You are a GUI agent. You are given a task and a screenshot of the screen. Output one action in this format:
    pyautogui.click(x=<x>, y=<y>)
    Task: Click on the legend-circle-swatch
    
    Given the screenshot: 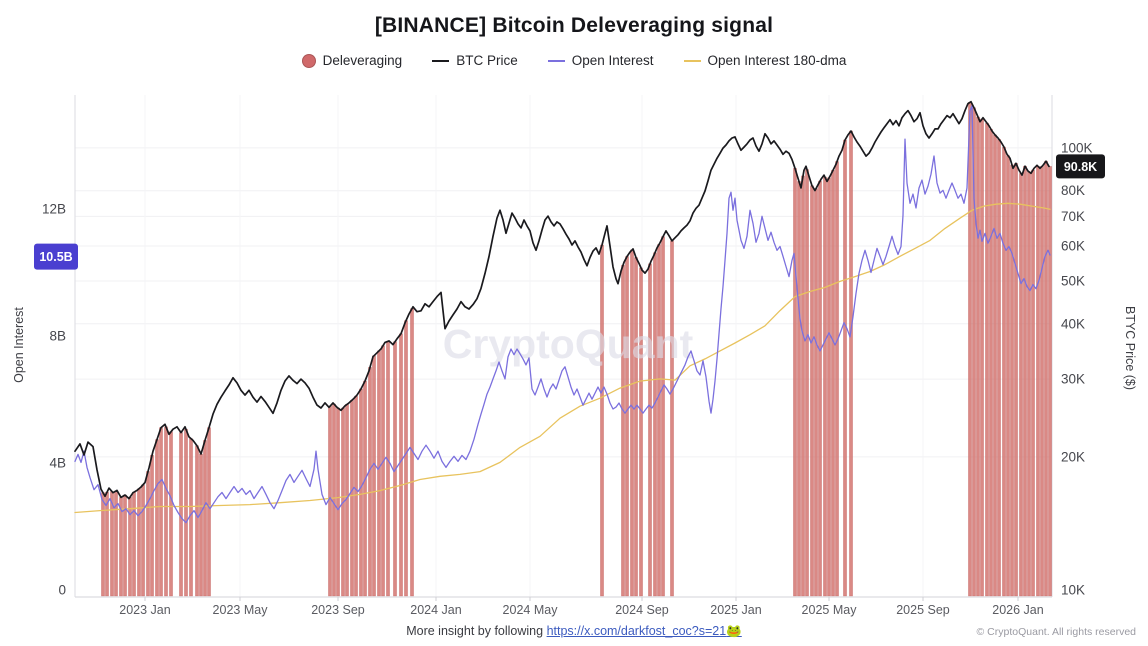 What is the action you would take?
    pyautogui.click(x=308, y=60)
    